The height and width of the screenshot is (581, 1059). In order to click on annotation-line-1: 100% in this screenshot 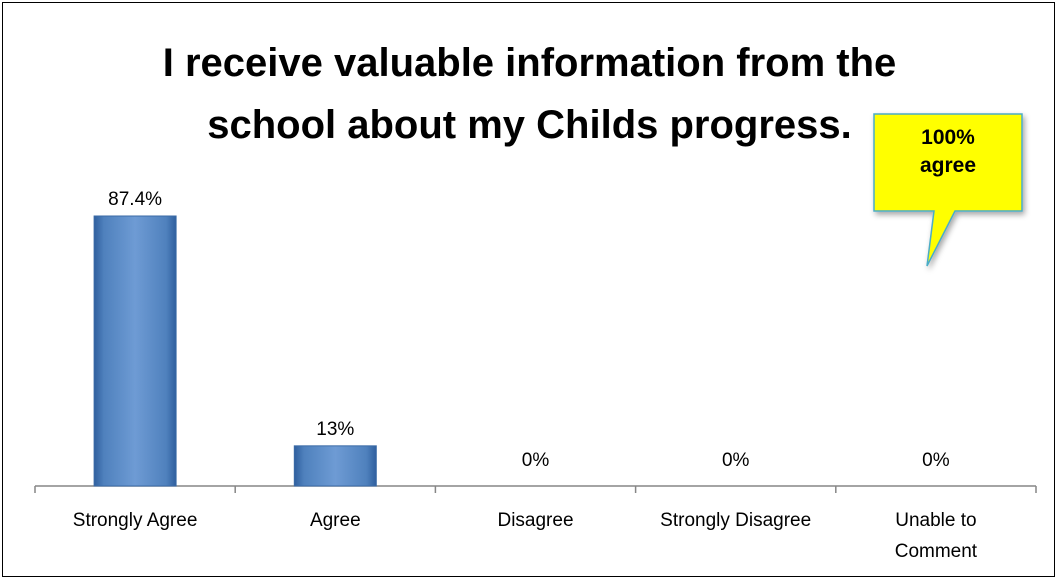, I will do `click(948, 137)`.